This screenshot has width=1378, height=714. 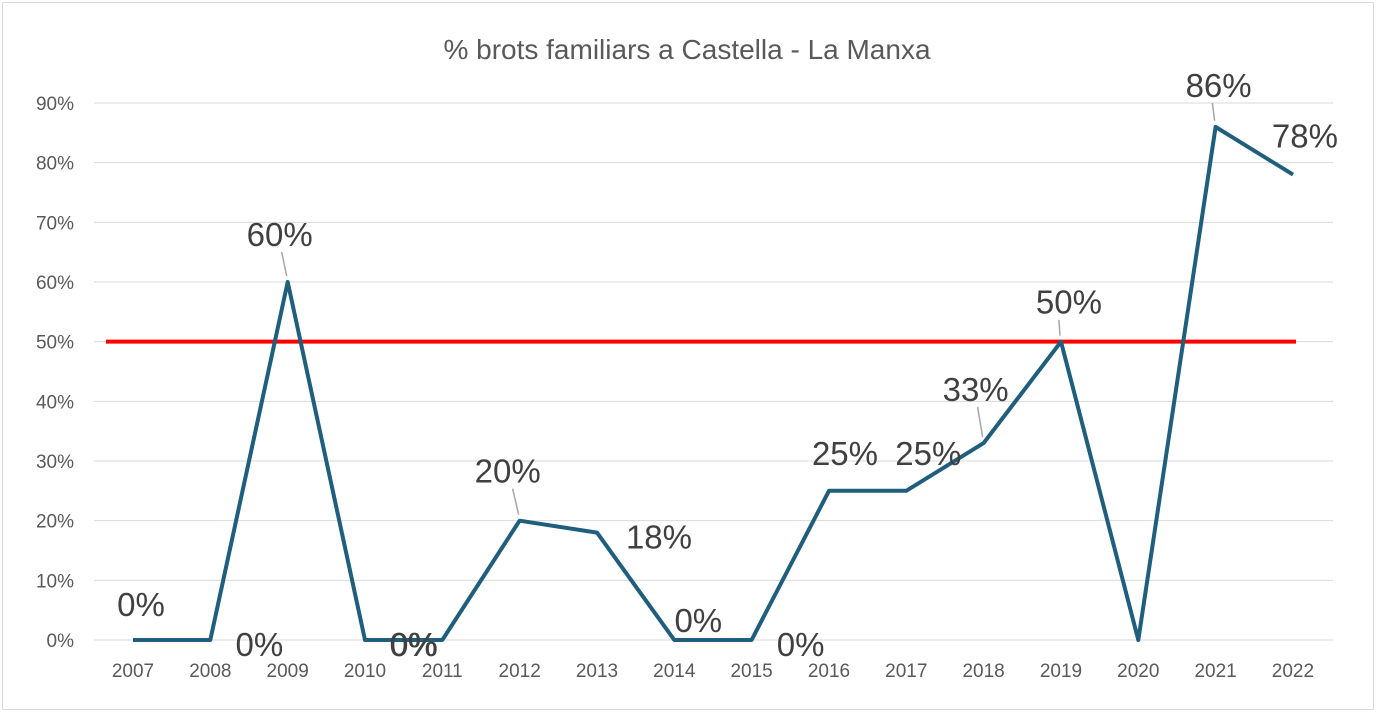 What do you see at coordinates (55, 164) in the screenshot?
I see `y-tick-label: 80%` at bounding box center [55, 164].